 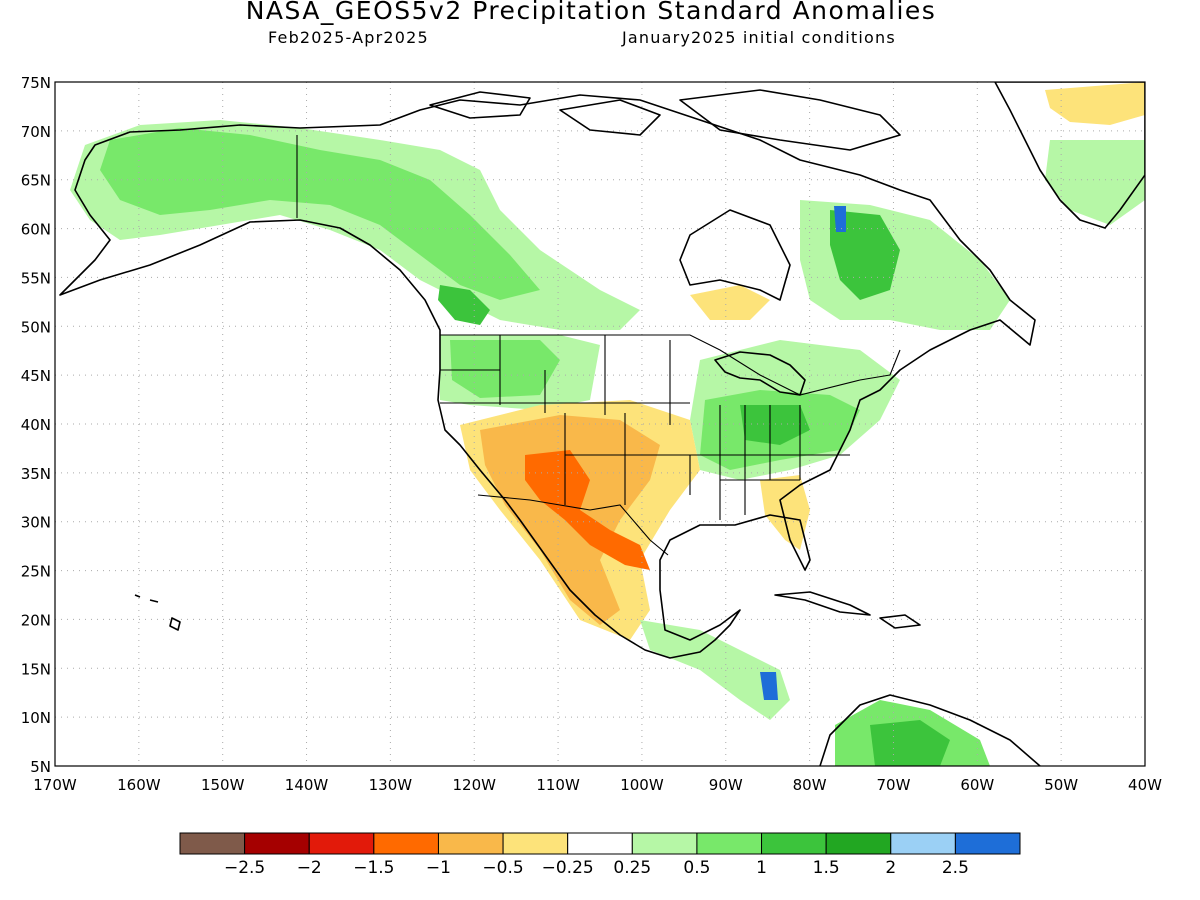 I want to click on lat-label: 70N, so click(x=36, y=132).